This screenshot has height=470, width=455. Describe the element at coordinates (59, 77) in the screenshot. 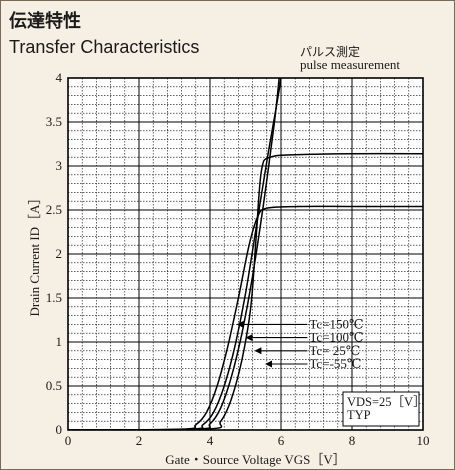

I see `y-tick-label: 4` at that location.